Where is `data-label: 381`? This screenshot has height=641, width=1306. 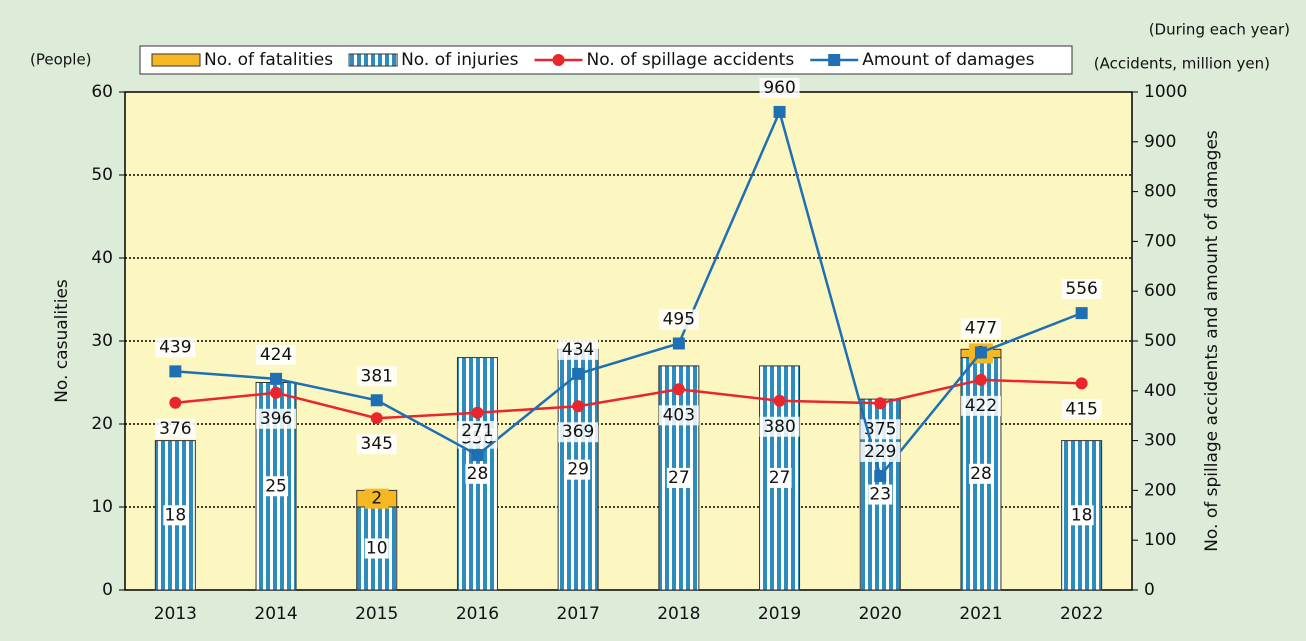
data-label: 381 is located at coordinates (377, 376).